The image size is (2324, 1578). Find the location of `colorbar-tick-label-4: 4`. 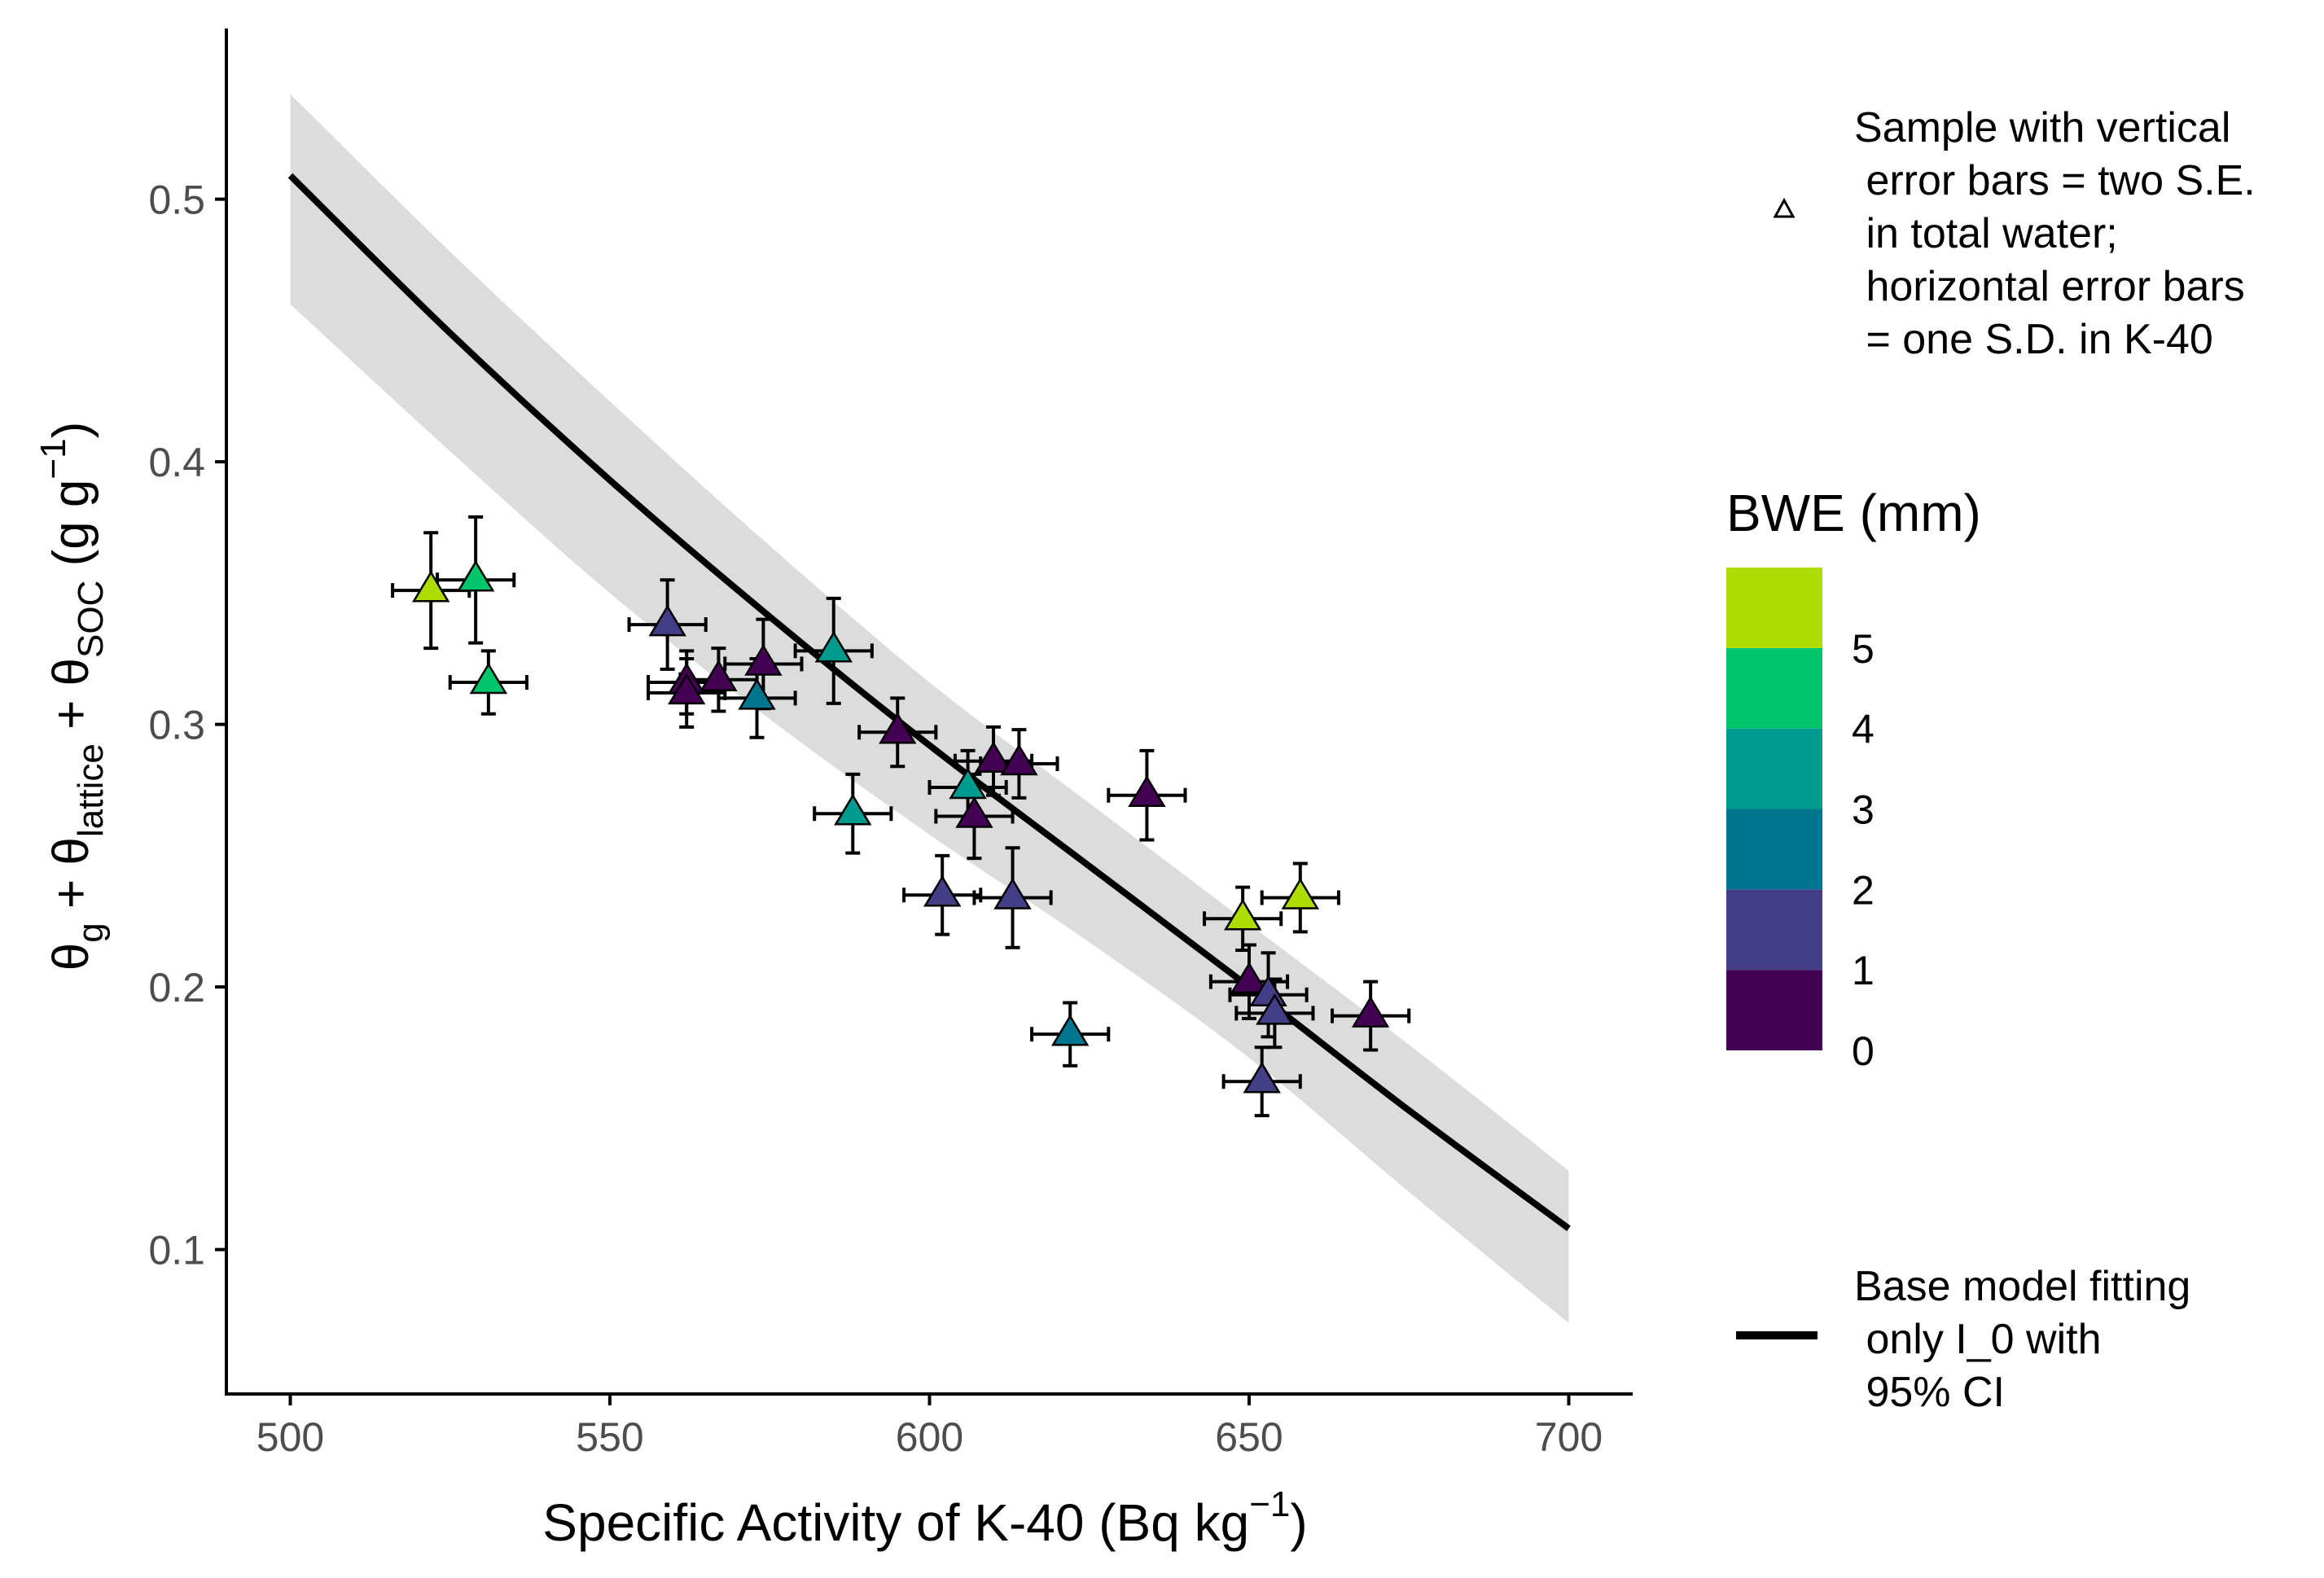

colorbar-tick-label-4: 4 is located at coordinates (1863, 729).